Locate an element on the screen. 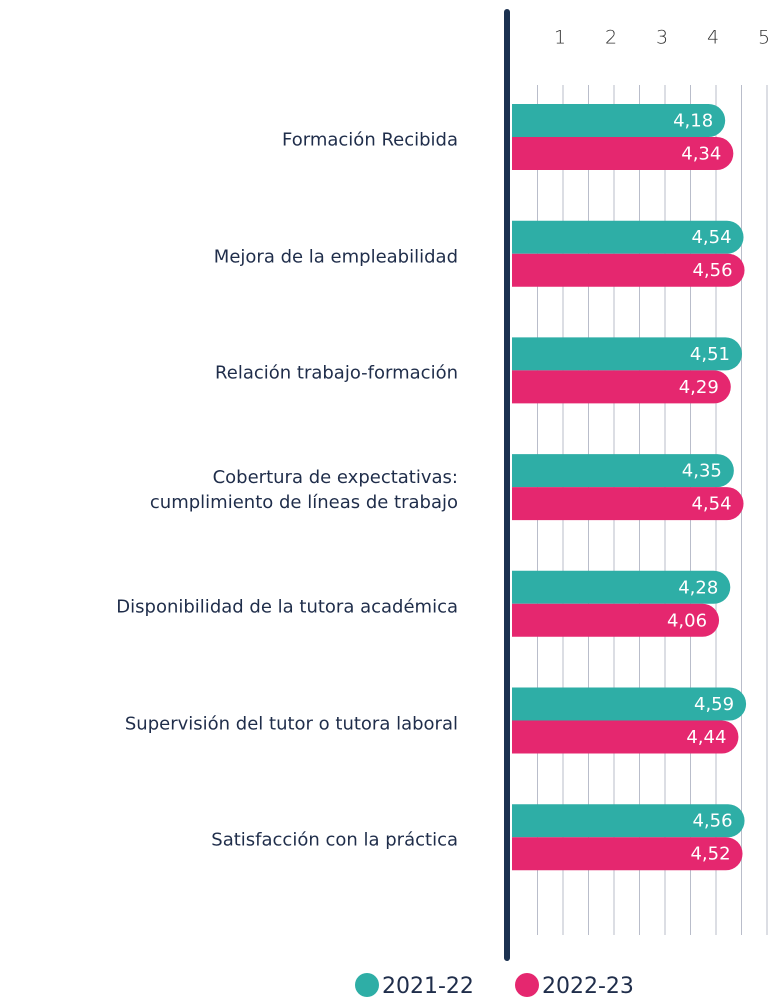 Image resolution: width=773 pixels, height=1008 pixels. value-label: 4,35 is located at coordinates (702, 471).